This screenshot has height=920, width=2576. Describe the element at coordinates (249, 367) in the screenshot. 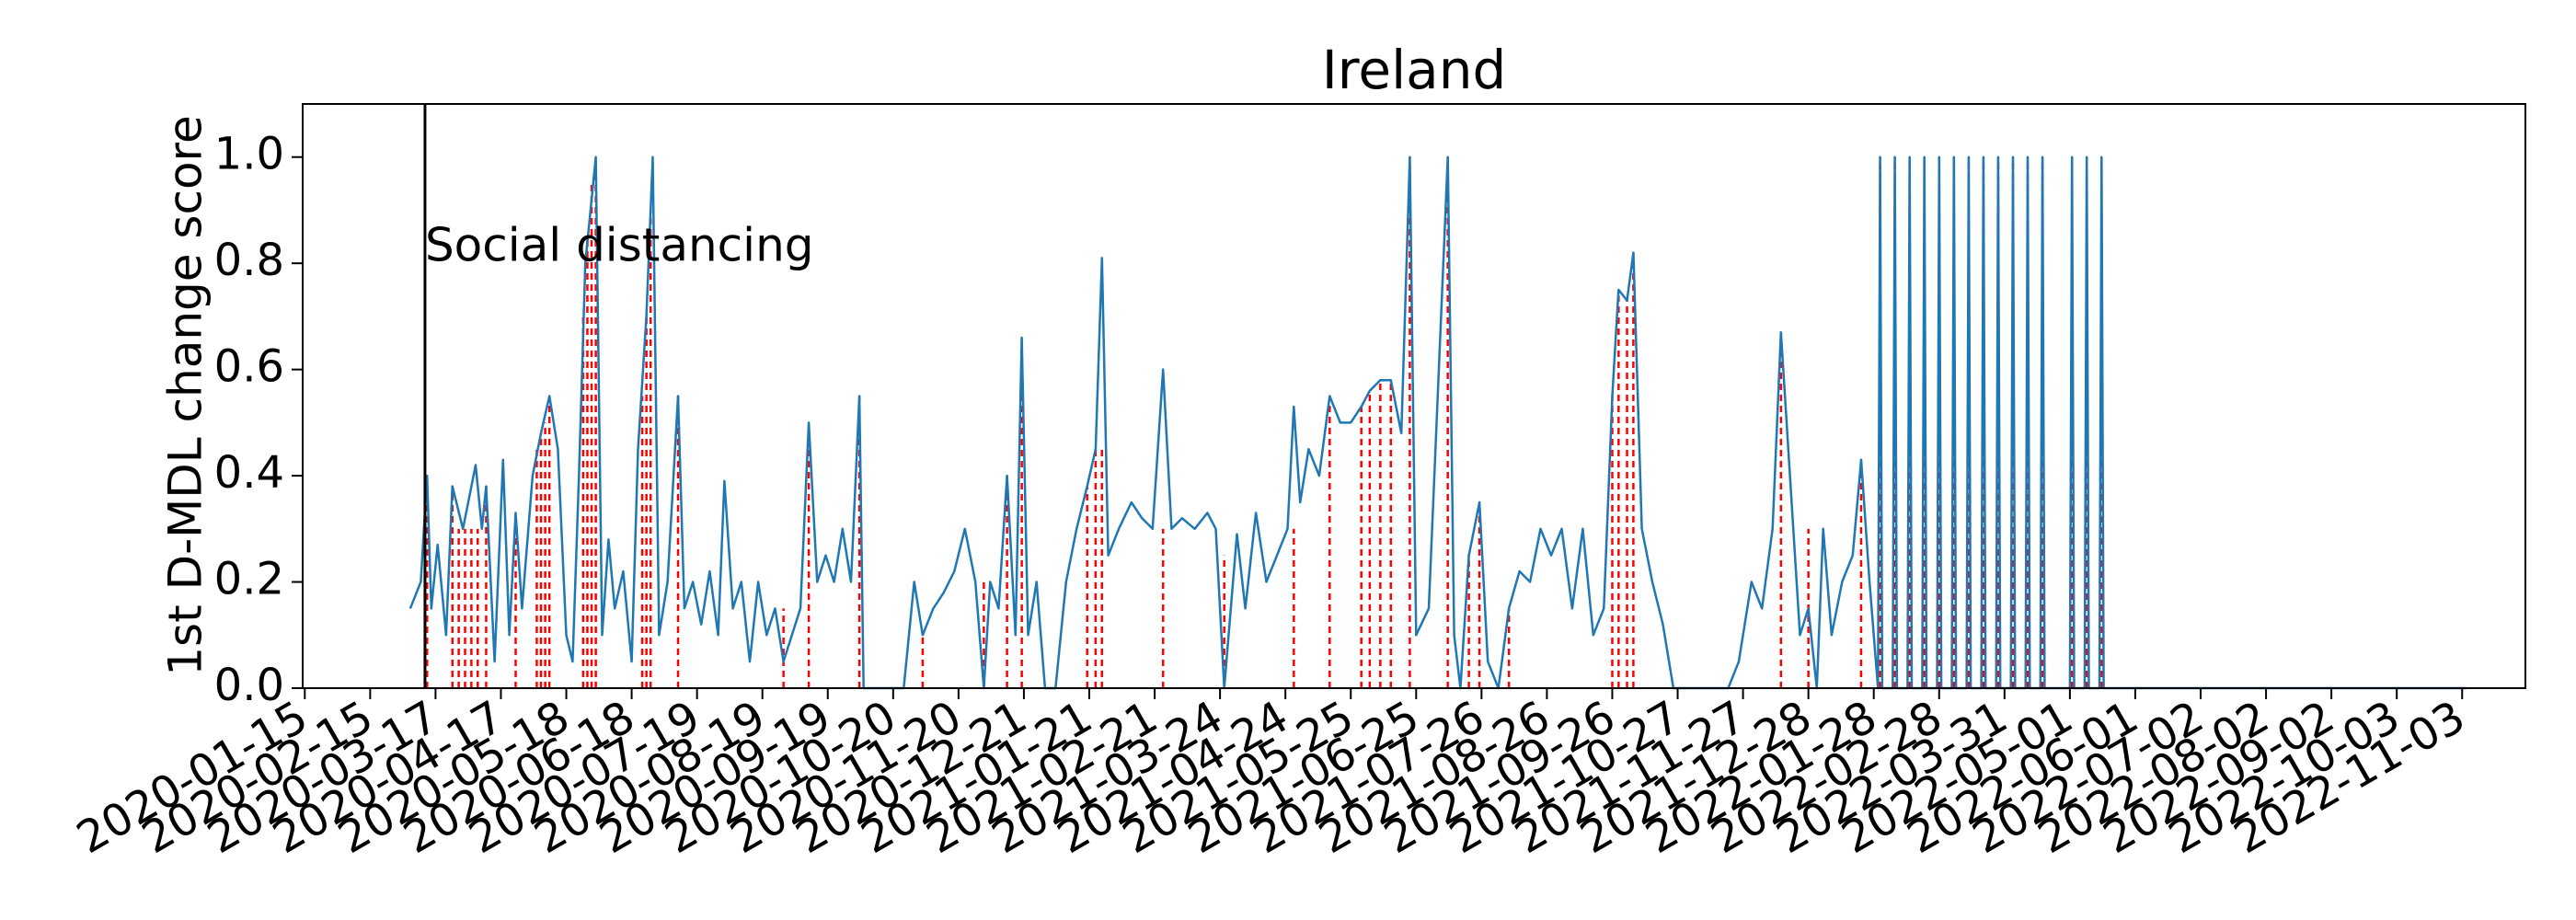

I see `y-tick-label: 0.6` at that location.